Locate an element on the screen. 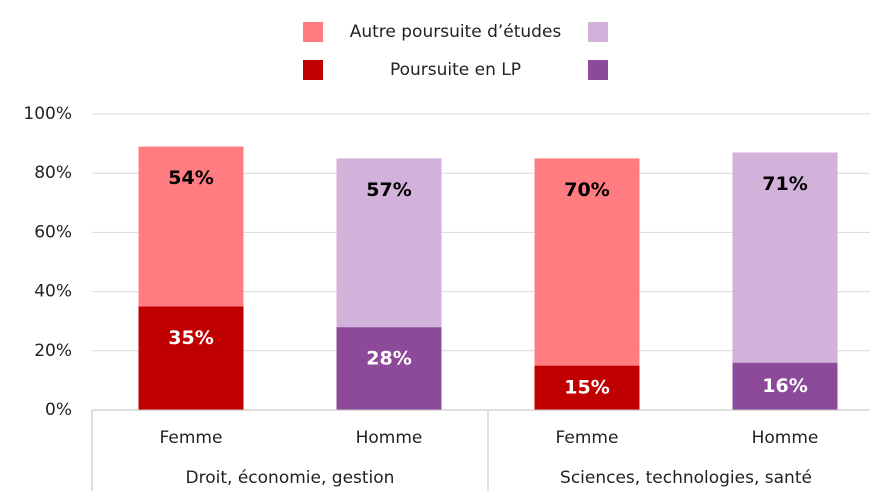  y-tick-label: 20% is located at coordinates (53, 351).